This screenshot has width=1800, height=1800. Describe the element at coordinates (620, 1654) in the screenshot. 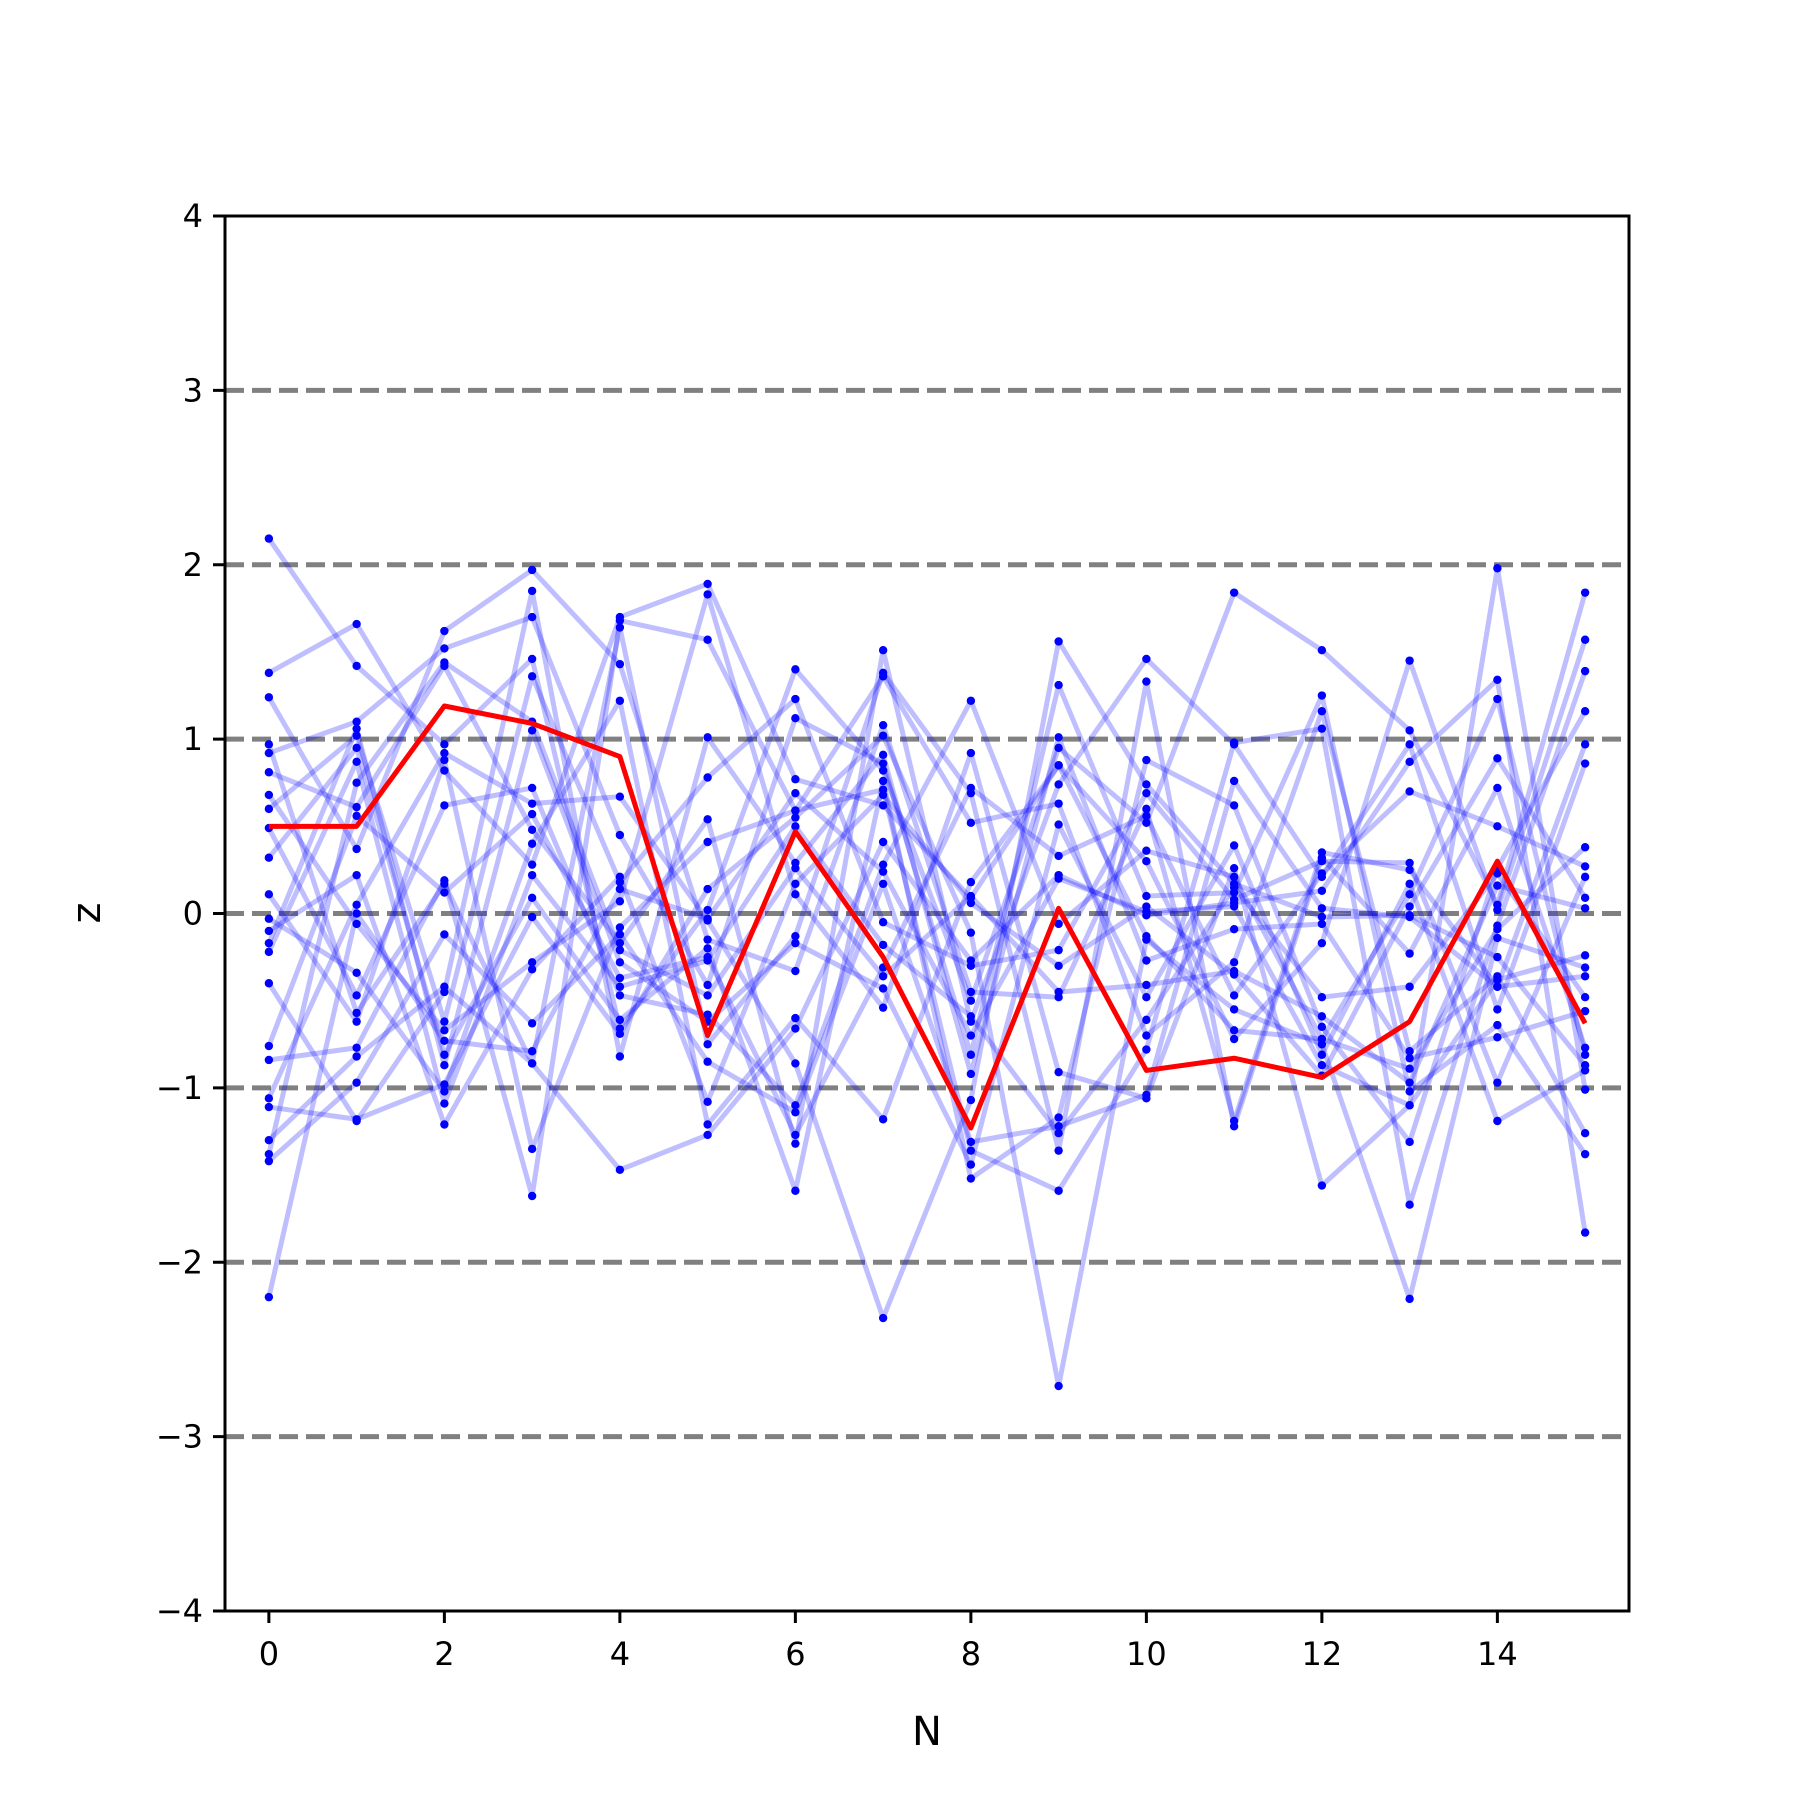

I see `x-tick-label: 4` at that location.